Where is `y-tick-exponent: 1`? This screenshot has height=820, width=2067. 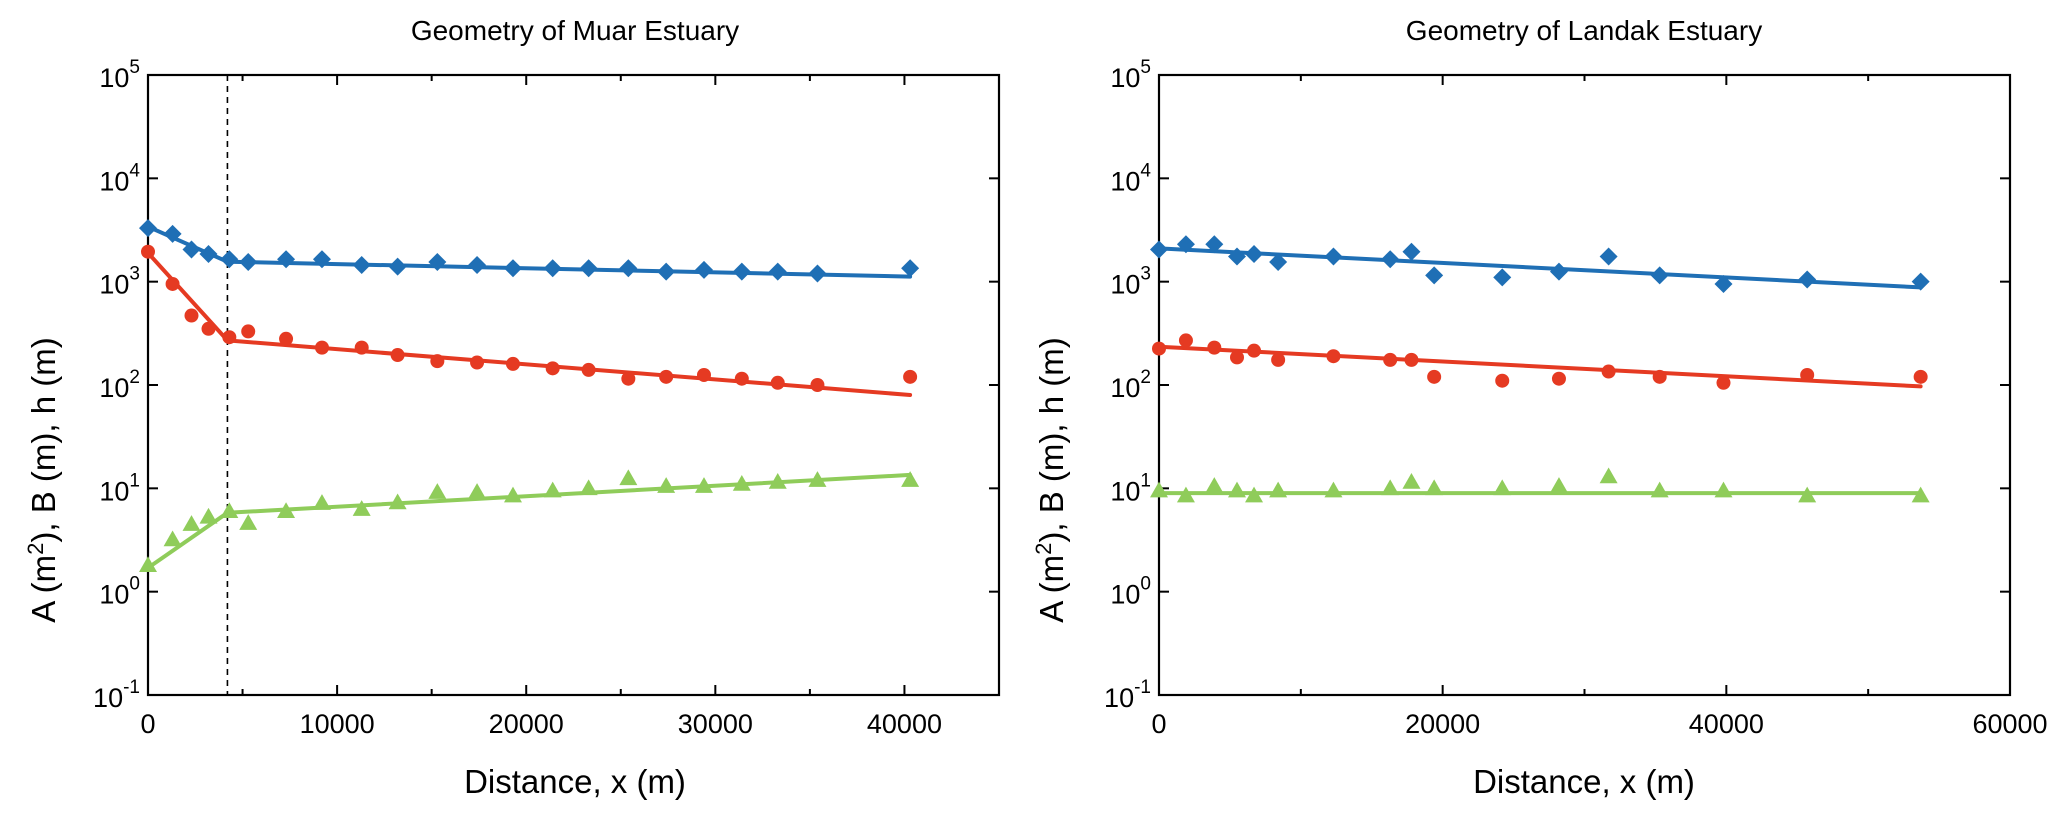 y-tick-exponent: 1 is located at coordinates (134, 480).